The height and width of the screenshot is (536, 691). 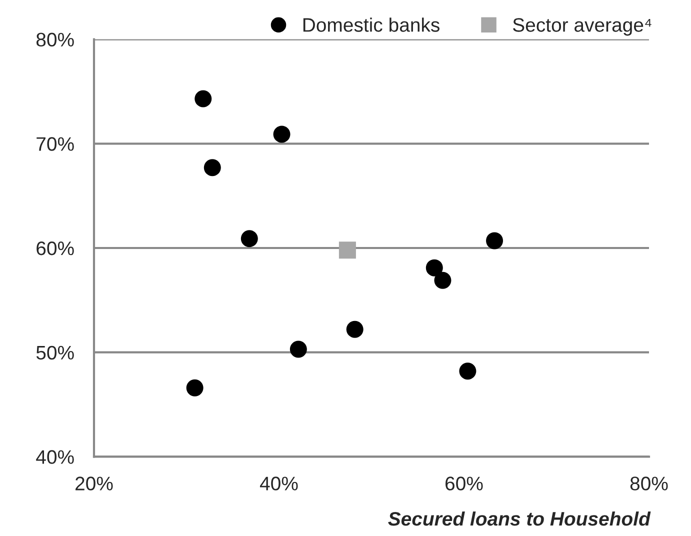 I want to click on y-tick-label: 70%, so click(x=55, y=144).